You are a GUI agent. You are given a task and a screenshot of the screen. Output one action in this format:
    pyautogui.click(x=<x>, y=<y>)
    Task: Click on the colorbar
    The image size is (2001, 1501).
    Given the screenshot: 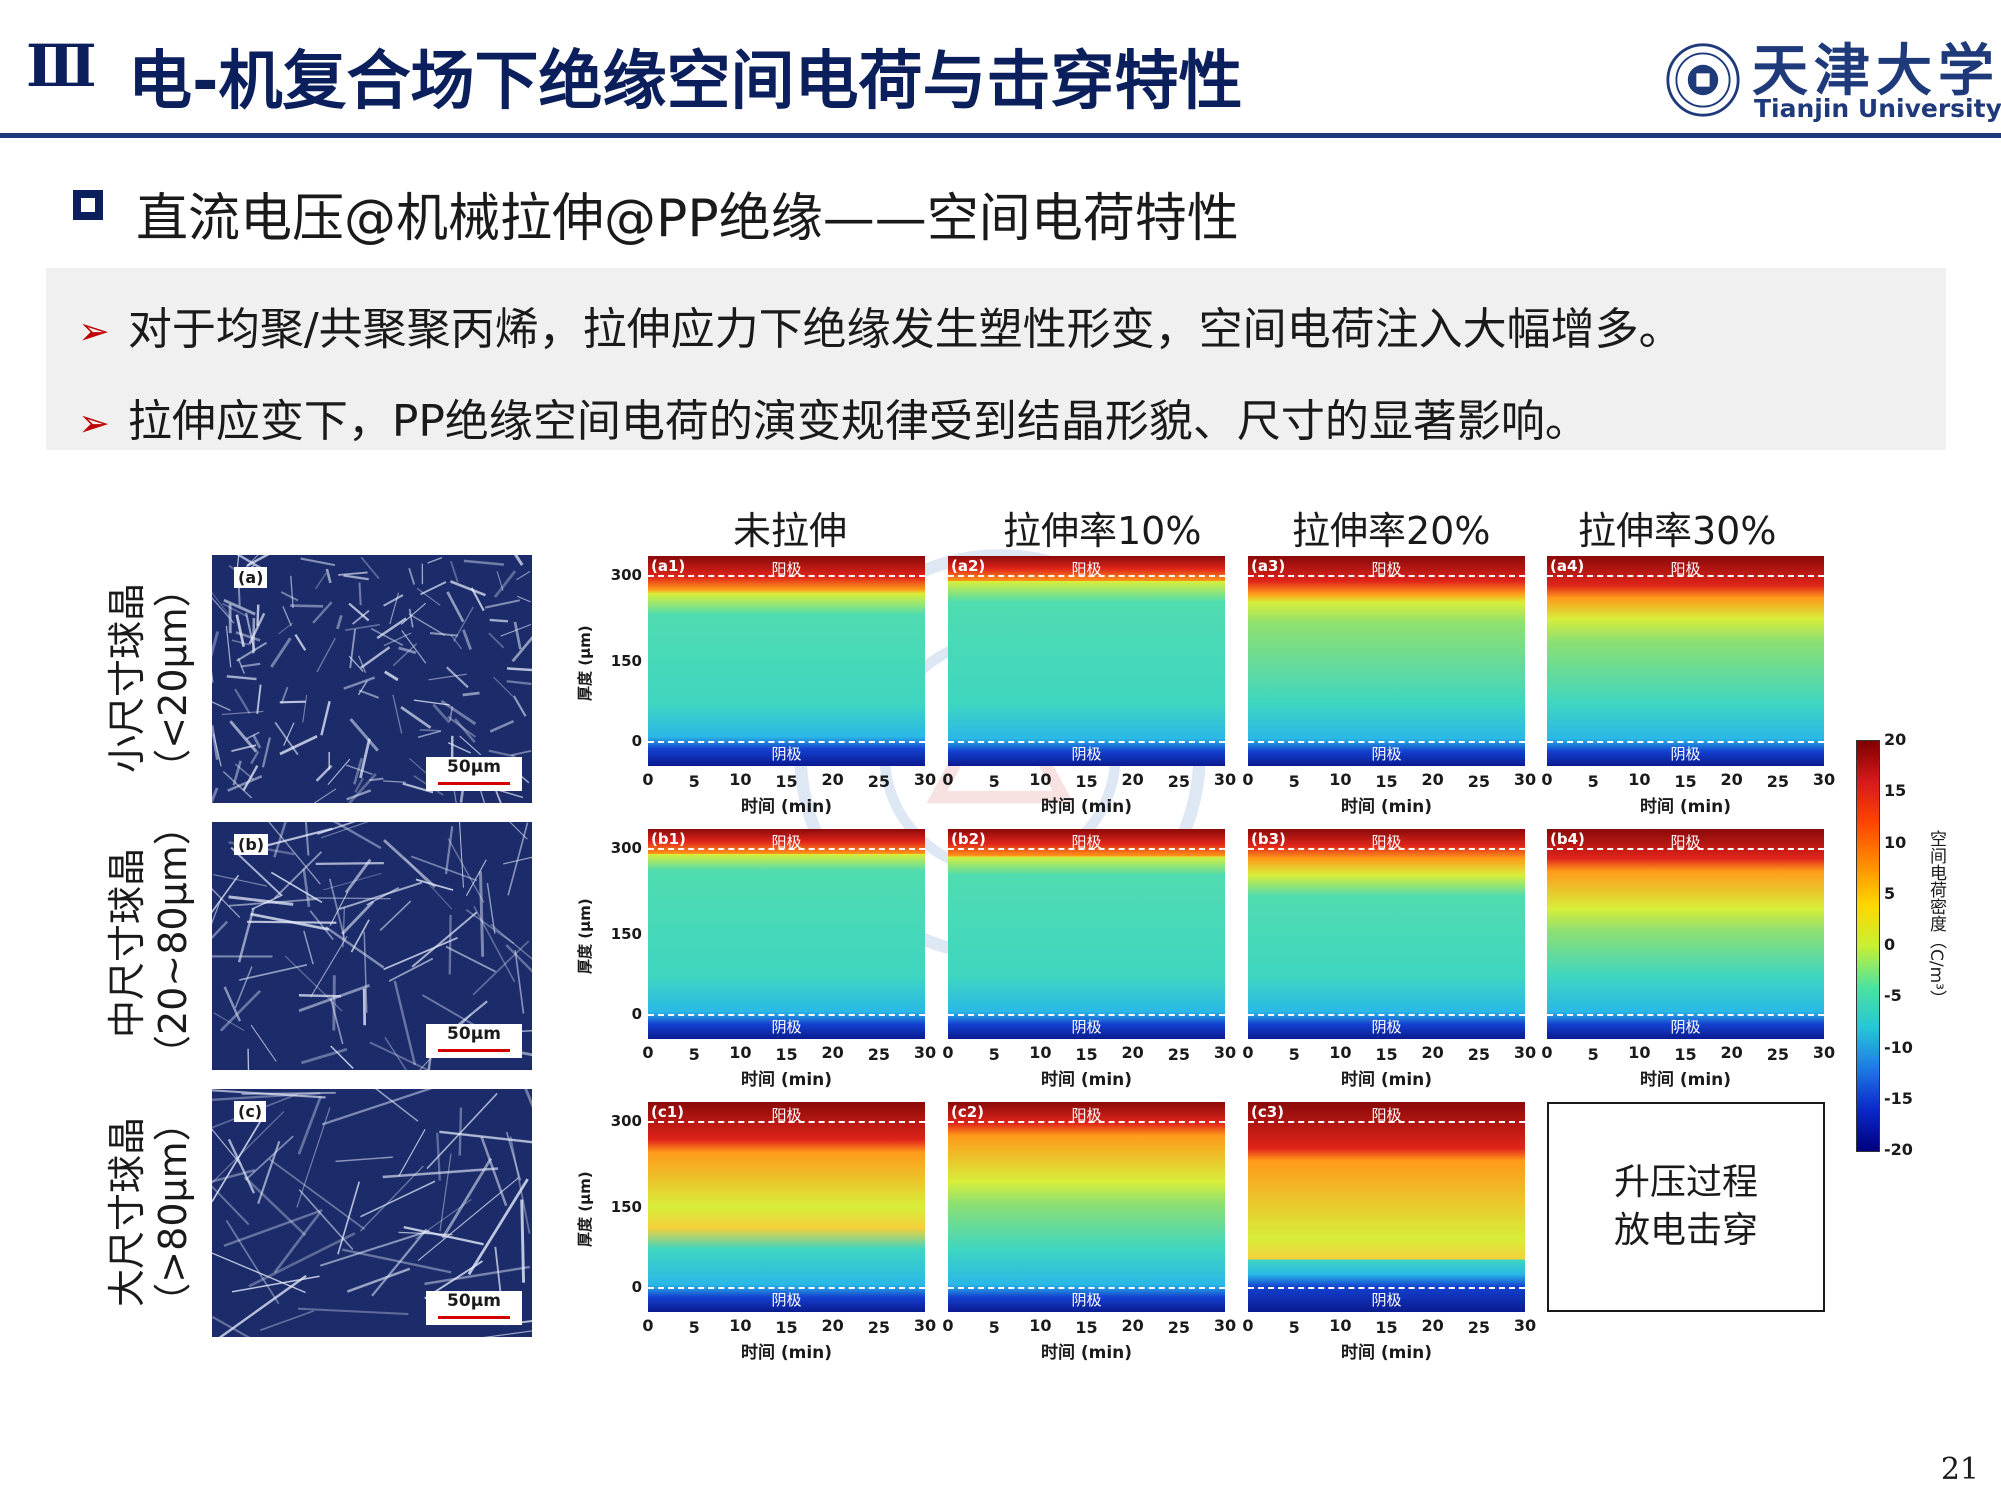 What is the action you would take?
    pyautogui.click(x=1868, y=946)
    